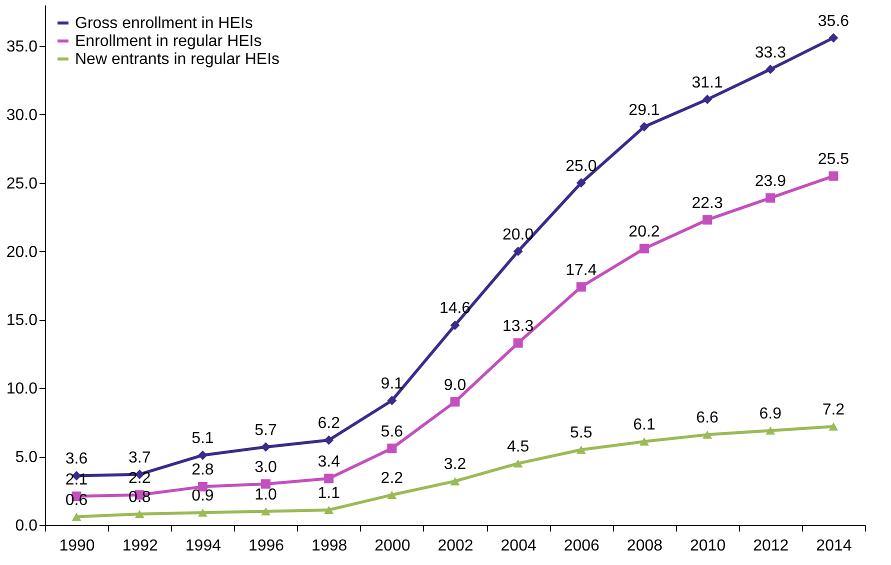 This screenshot has height=565, width=891. I want to click on data-label: 3.2, so click(455, 465).